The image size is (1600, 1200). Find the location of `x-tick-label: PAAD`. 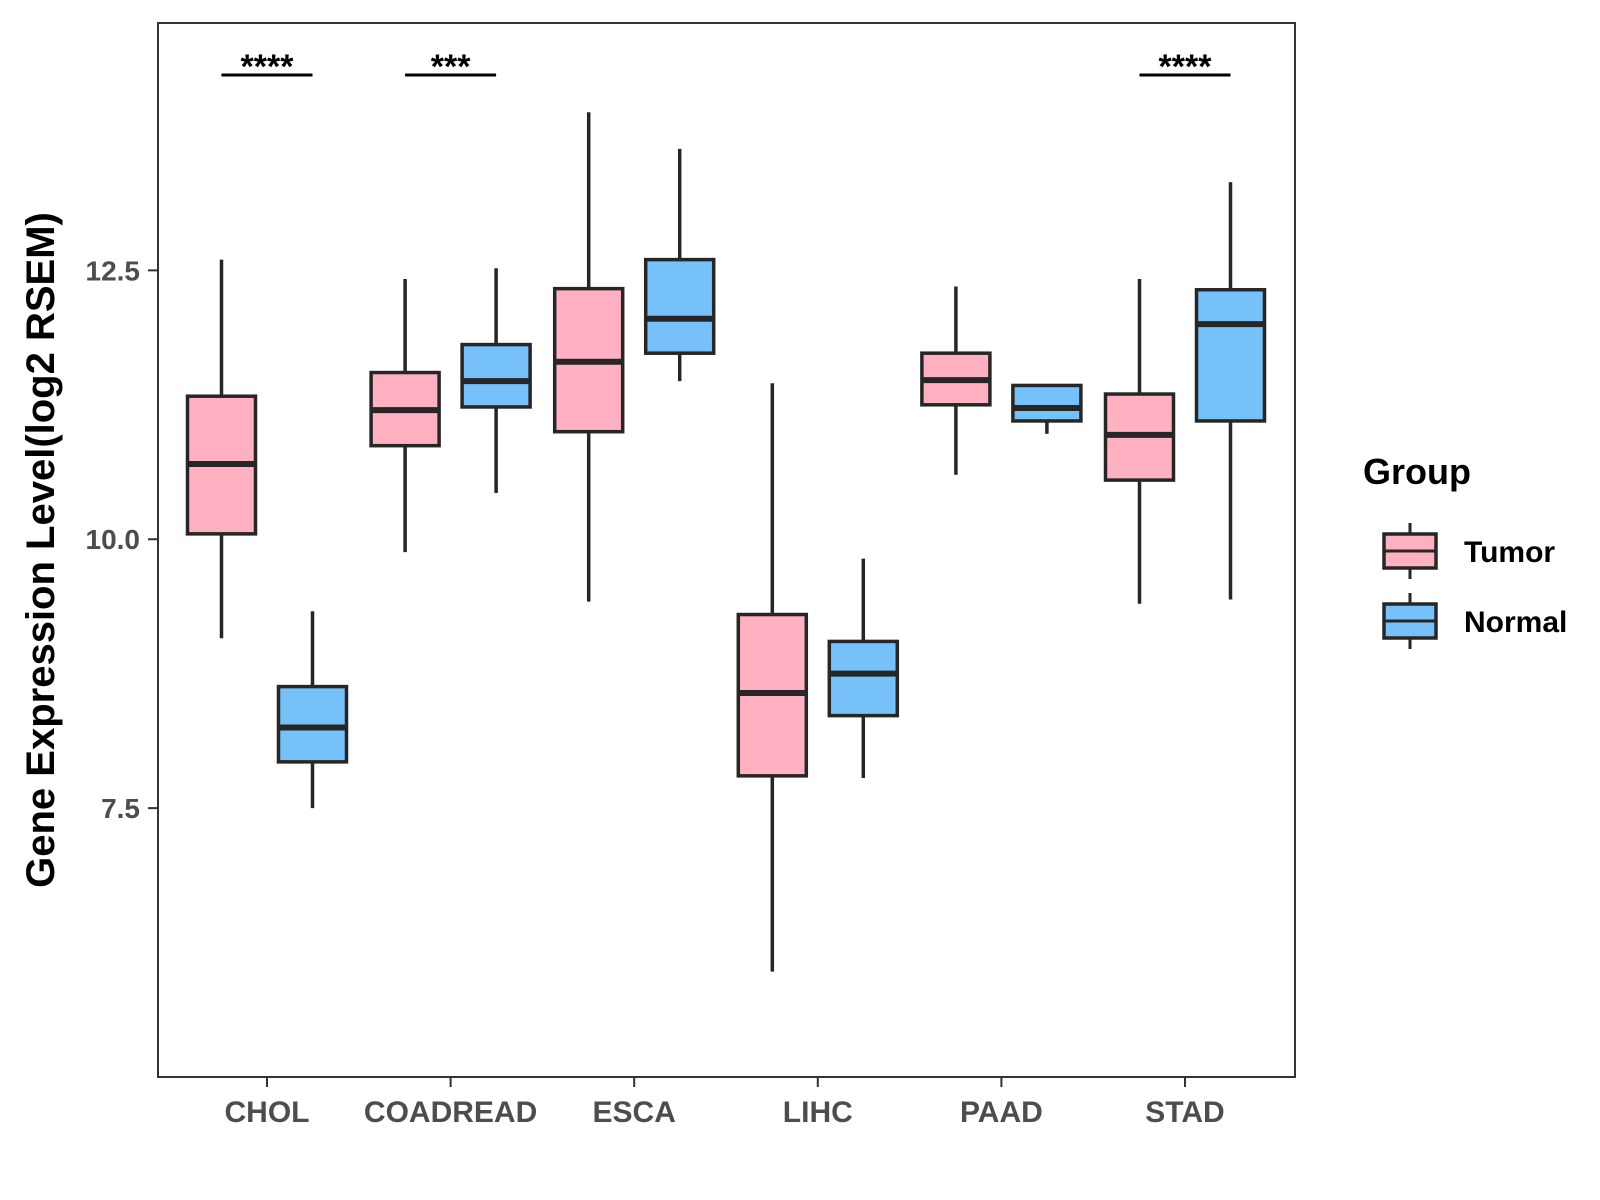

x-tick-label: PAAD is located at coordinates (1001, 1112).